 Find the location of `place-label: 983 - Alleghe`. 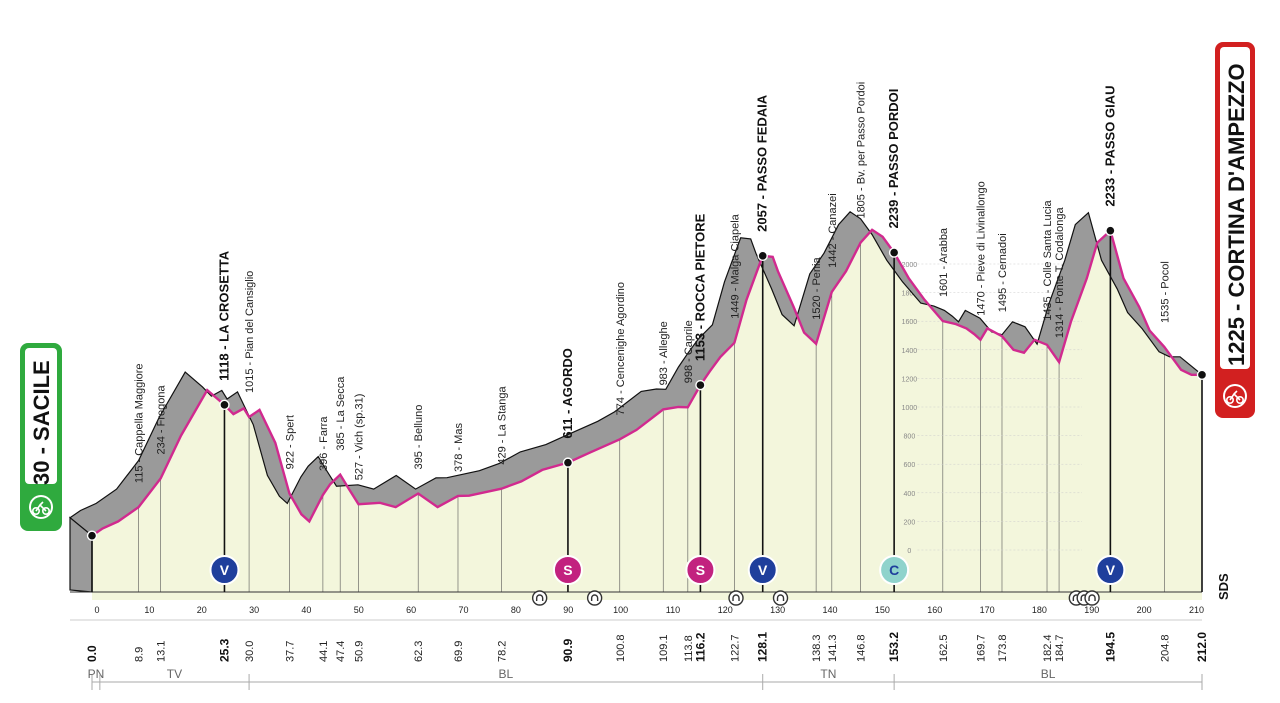

place-label: 983 - Alleghe is located at coordinates (664, 353).